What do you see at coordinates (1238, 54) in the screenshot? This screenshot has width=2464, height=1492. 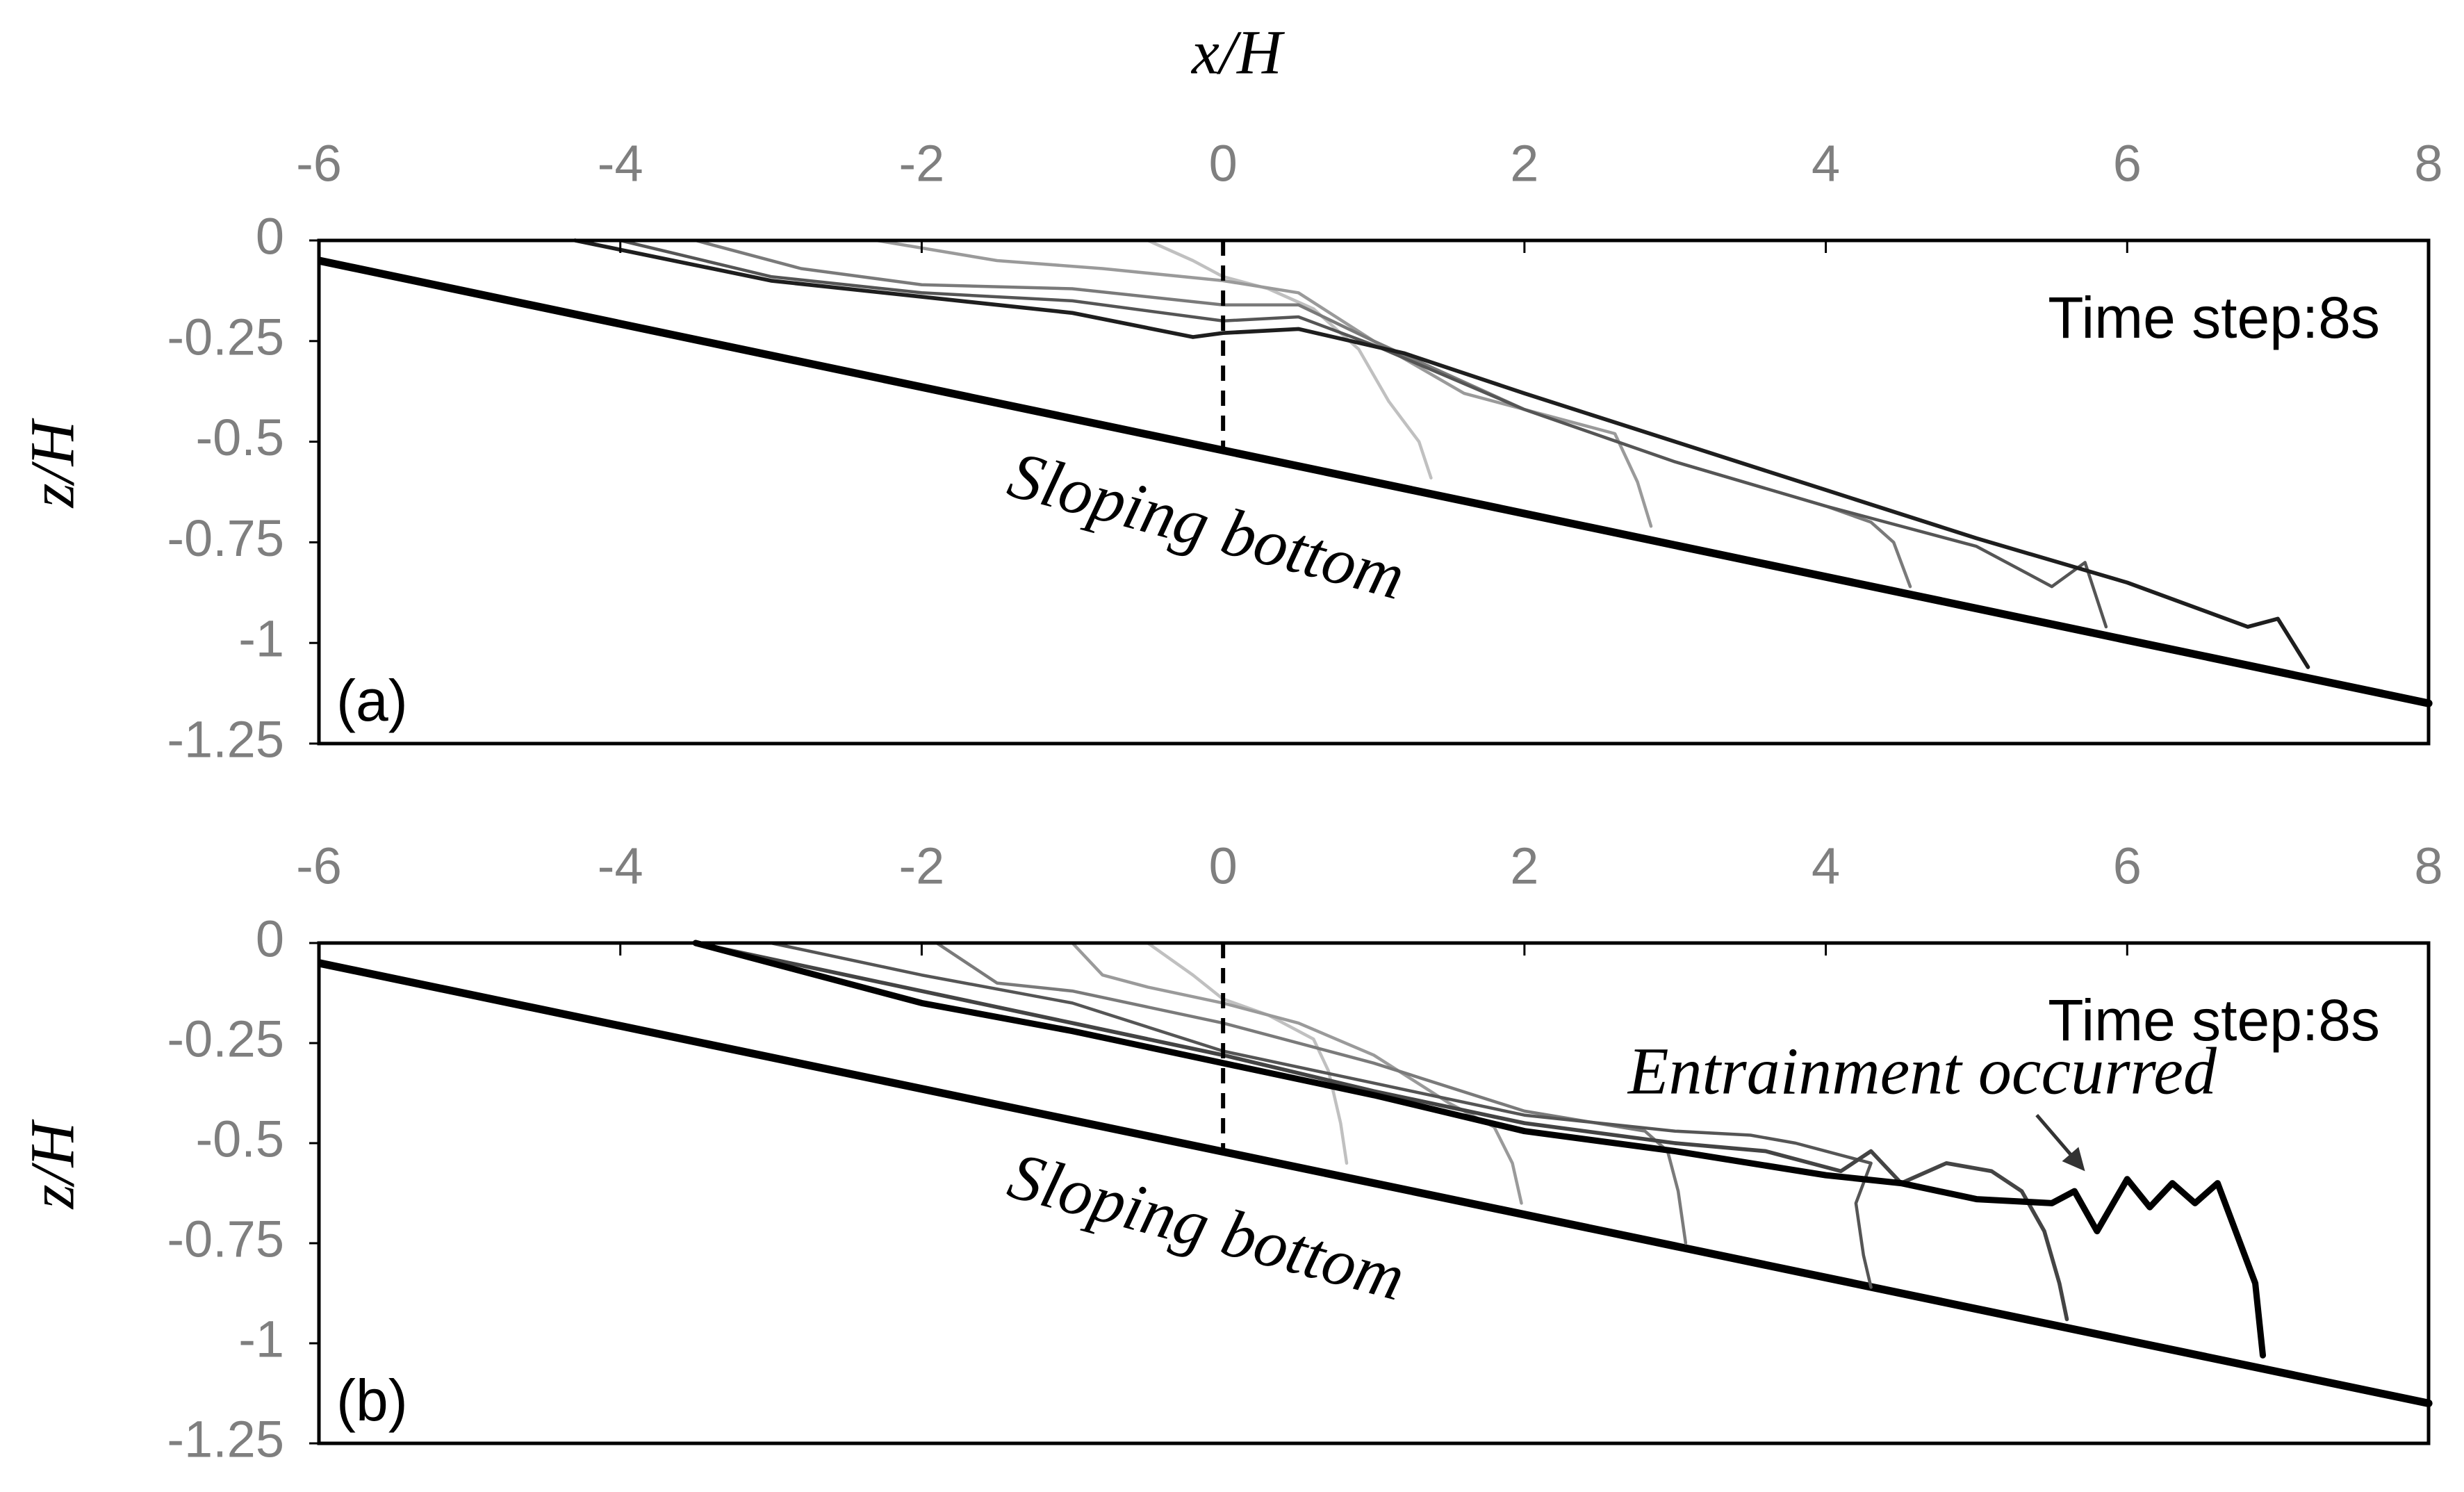 I see `x-axis-title: x/H` at bounding box center [1238, 54].